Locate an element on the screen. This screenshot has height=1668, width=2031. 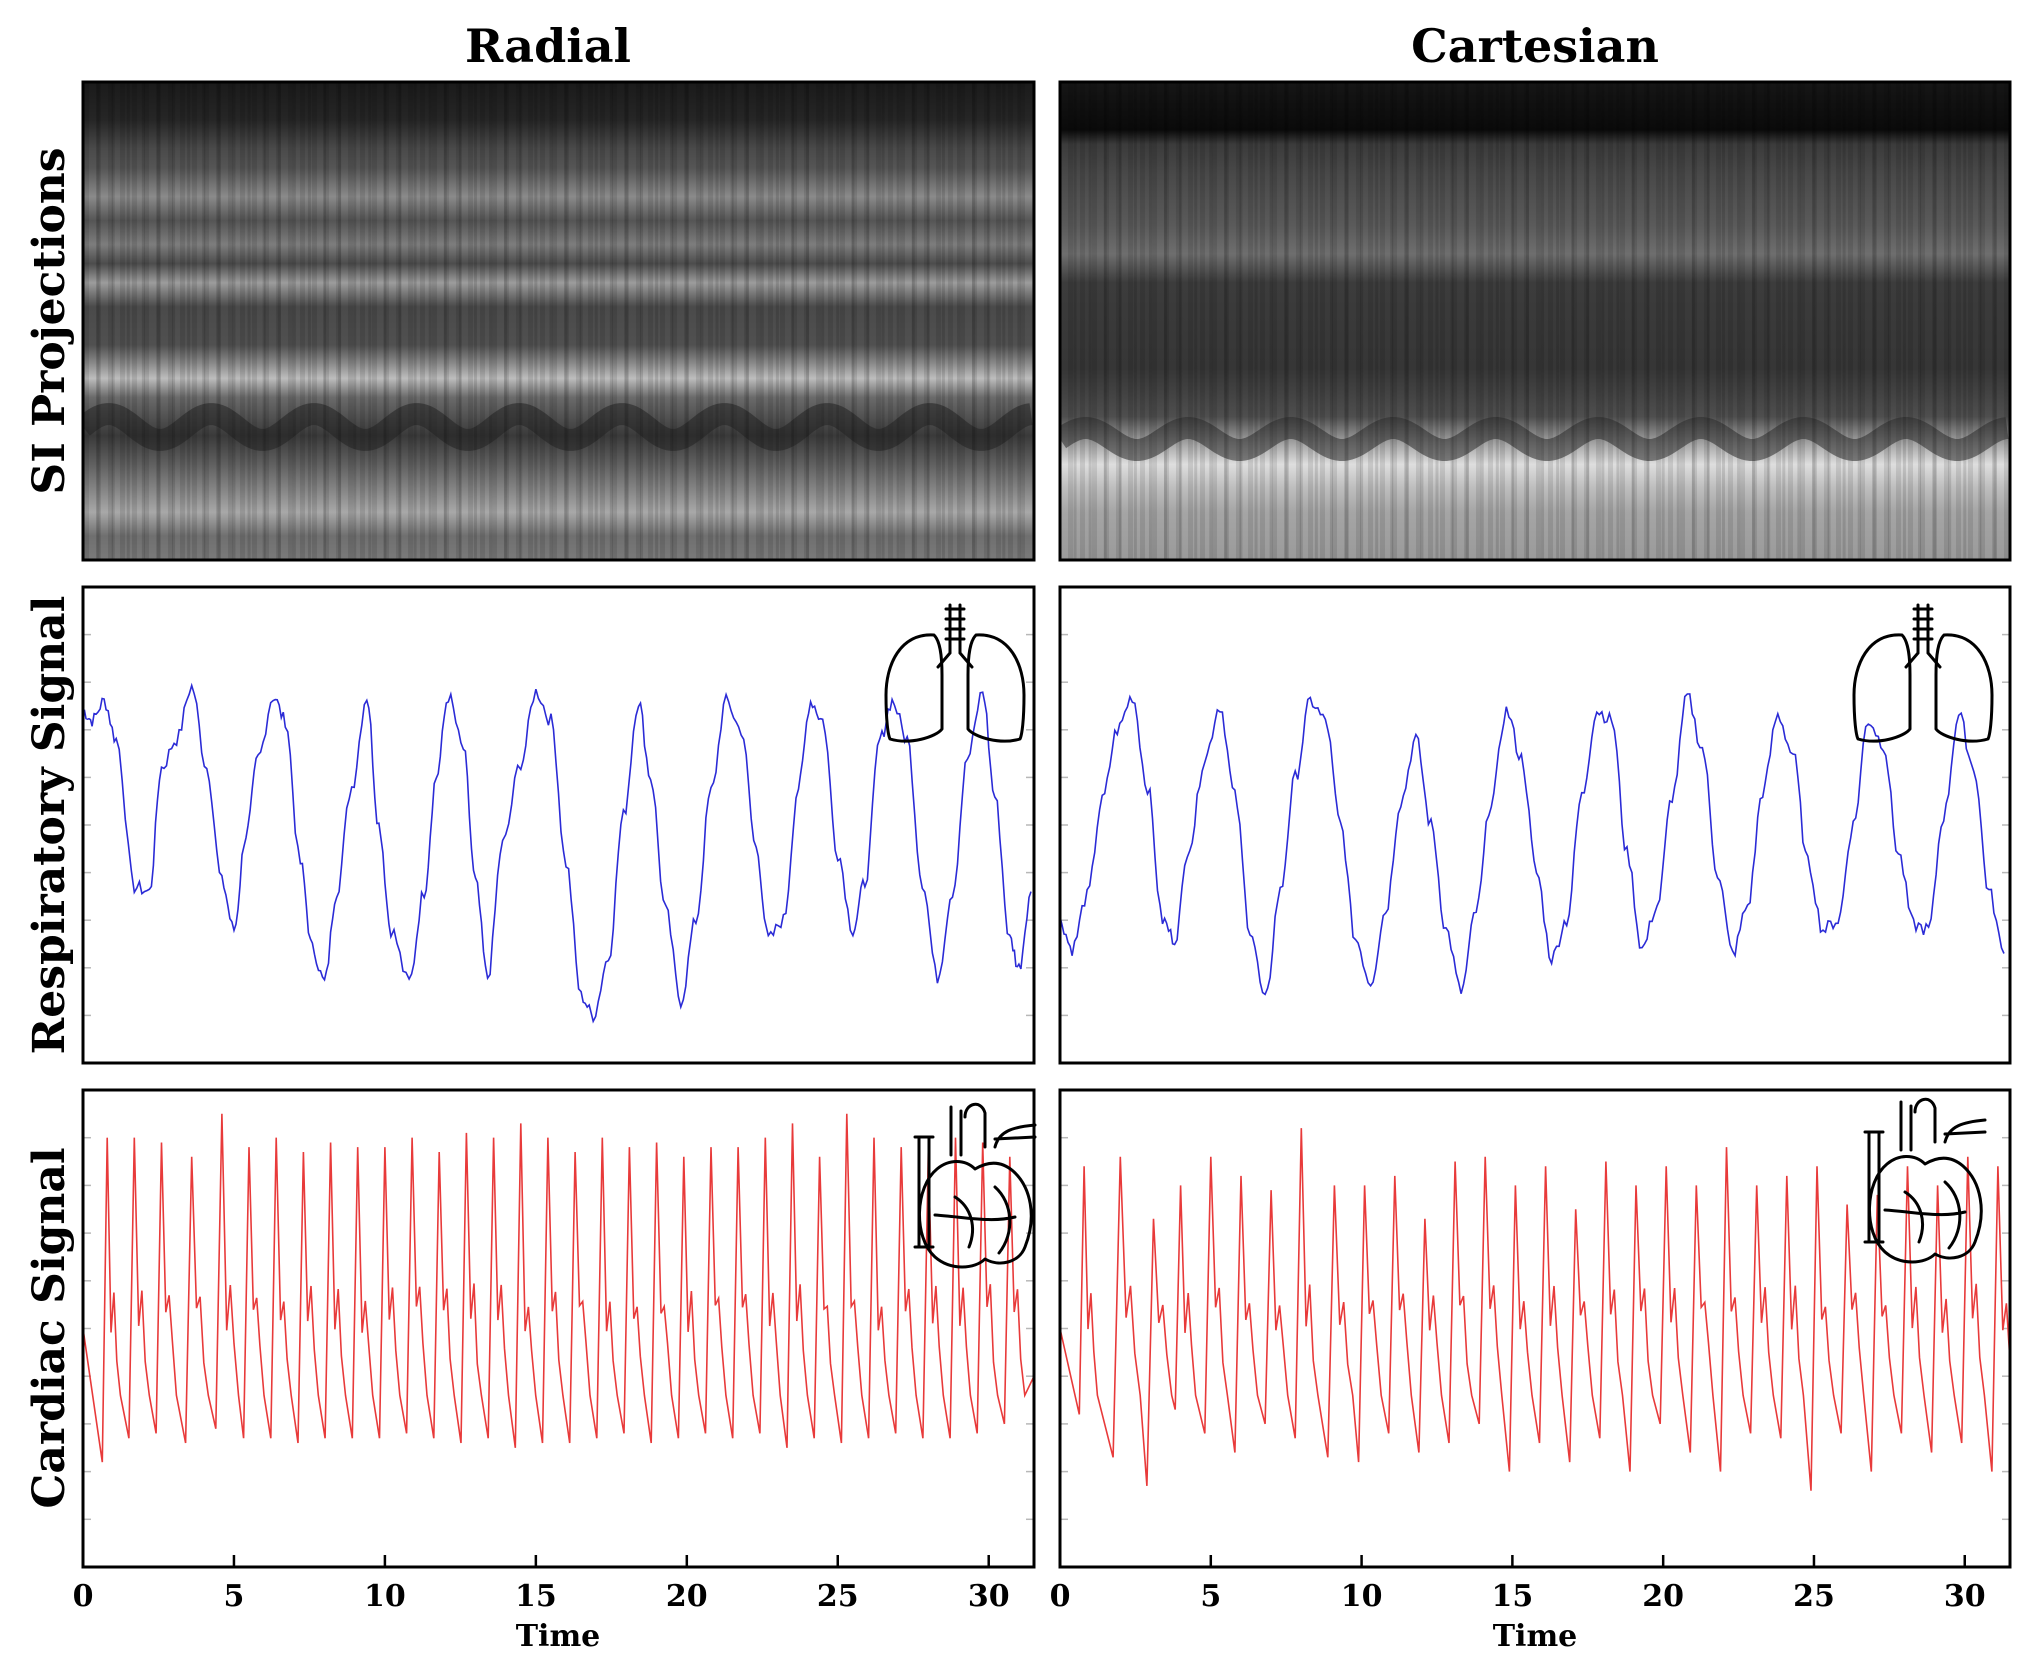
cartesian-respiratory-line is located at coordinates (1532, 844).